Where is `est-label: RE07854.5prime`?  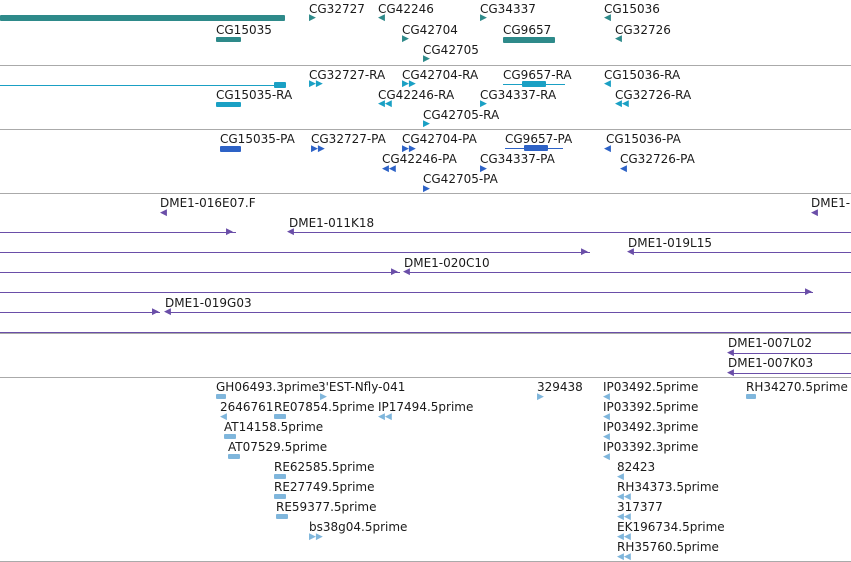 est-label: RE07854.5prime is located at coordinates (324, 407).